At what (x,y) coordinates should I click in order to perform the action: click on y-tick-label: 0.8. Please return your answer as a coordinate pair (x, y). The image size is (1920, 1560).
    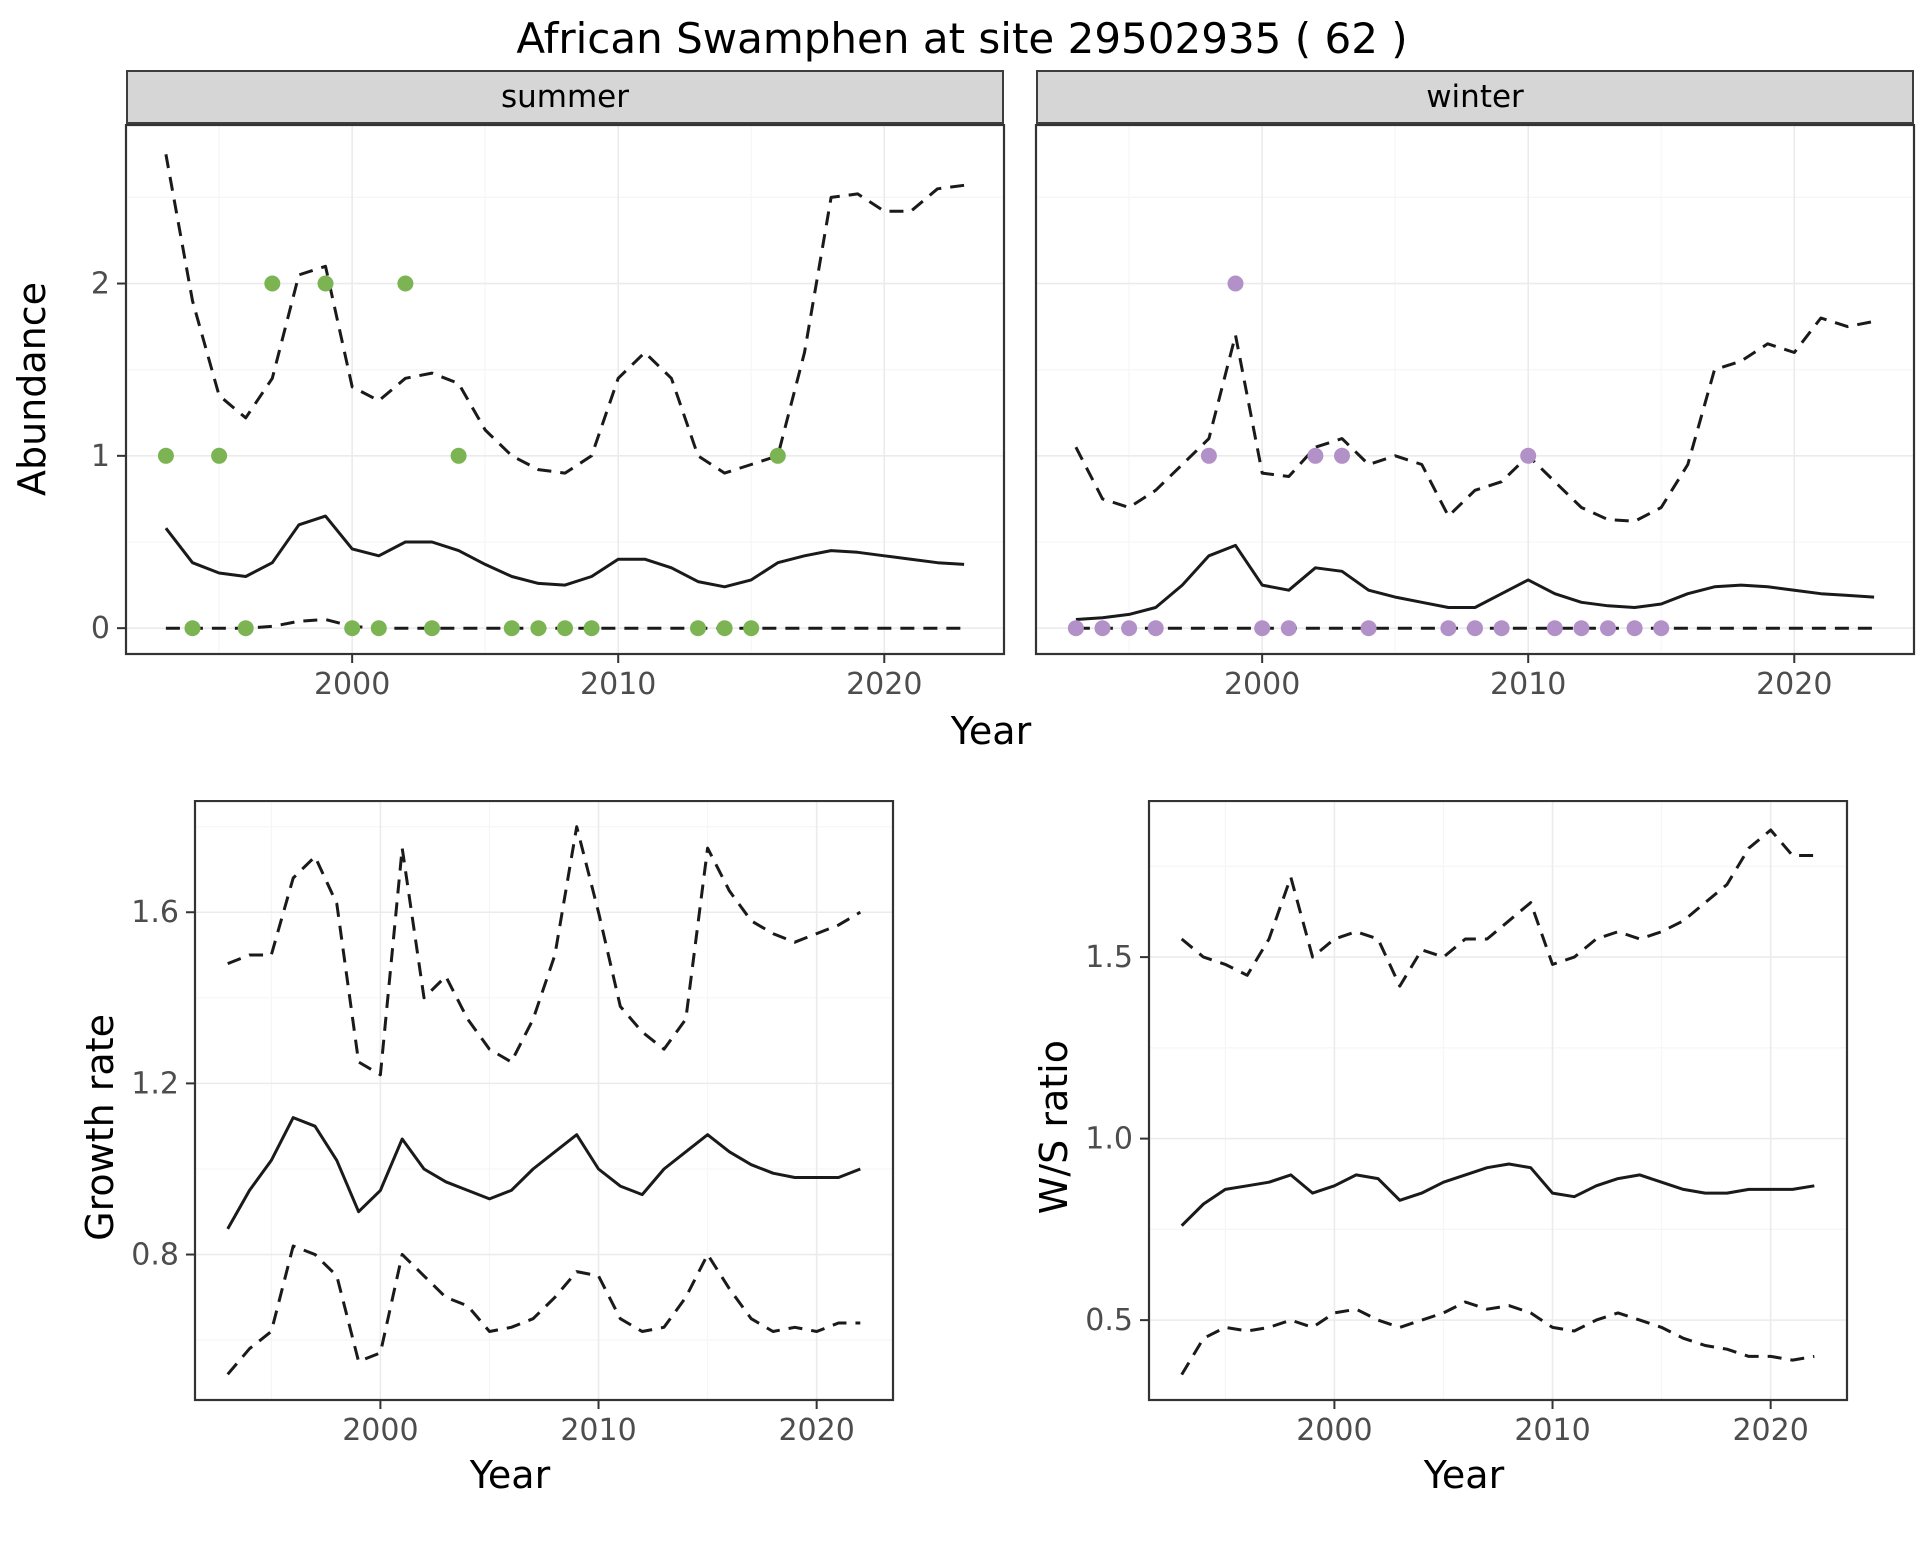
    Looking at the image, I should click on (155, 1255).